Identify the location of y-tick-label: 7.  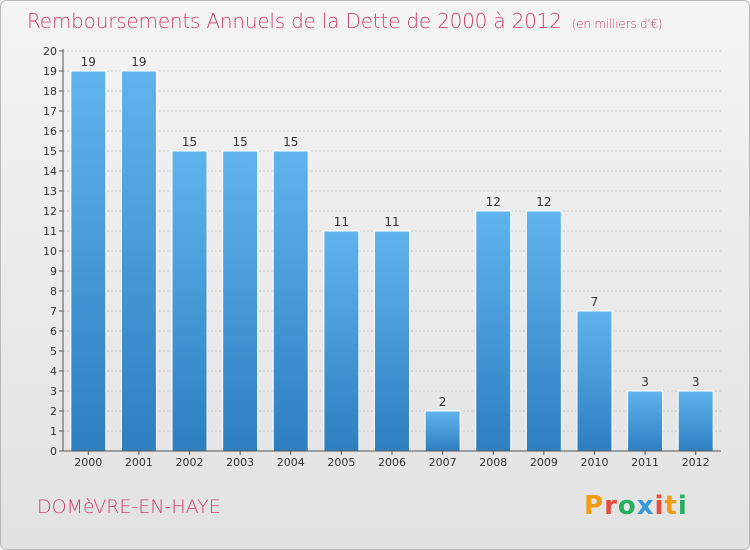
(53, 311).